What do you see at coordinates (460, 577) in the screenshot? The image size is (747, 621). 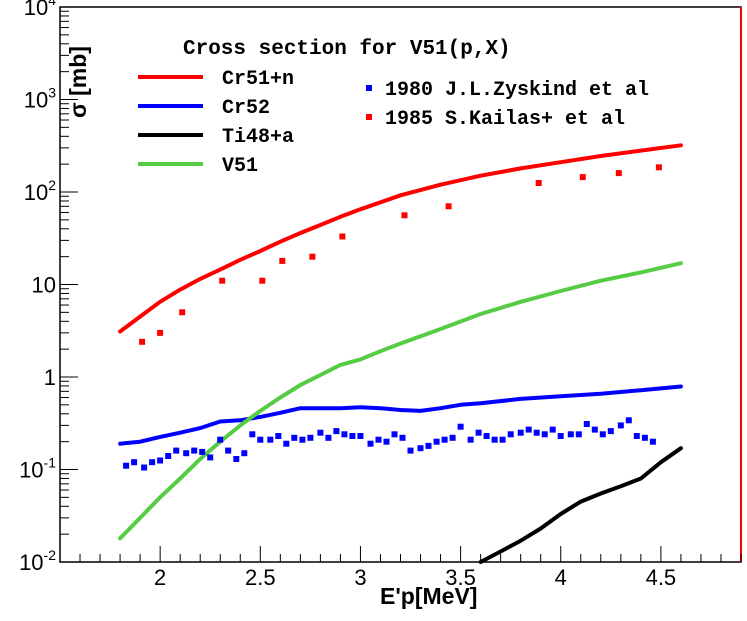 I see `x-tick-label: 3.5` at bounding box center [460, 577].